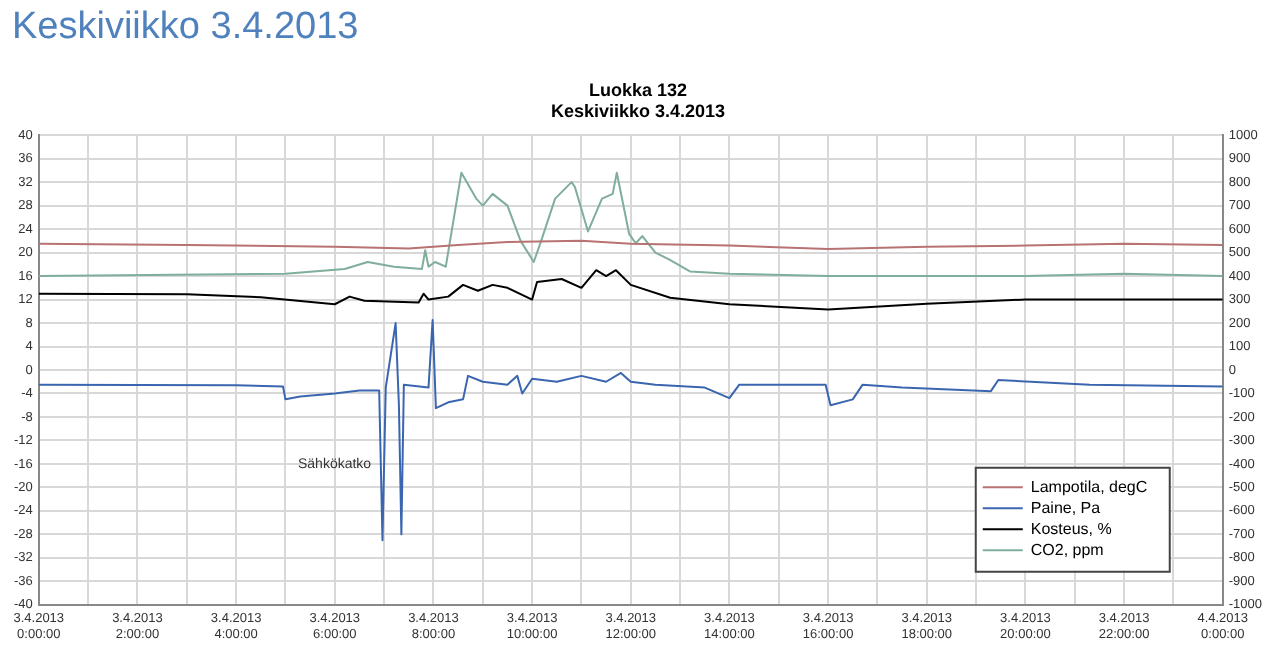 The image size is (1276, 648). What do you see at coordinates (638, 111) in the screenshot?
I see `chart-subtitle: Keskiviikko 3.4.2013` at bounding box center [638, 111].